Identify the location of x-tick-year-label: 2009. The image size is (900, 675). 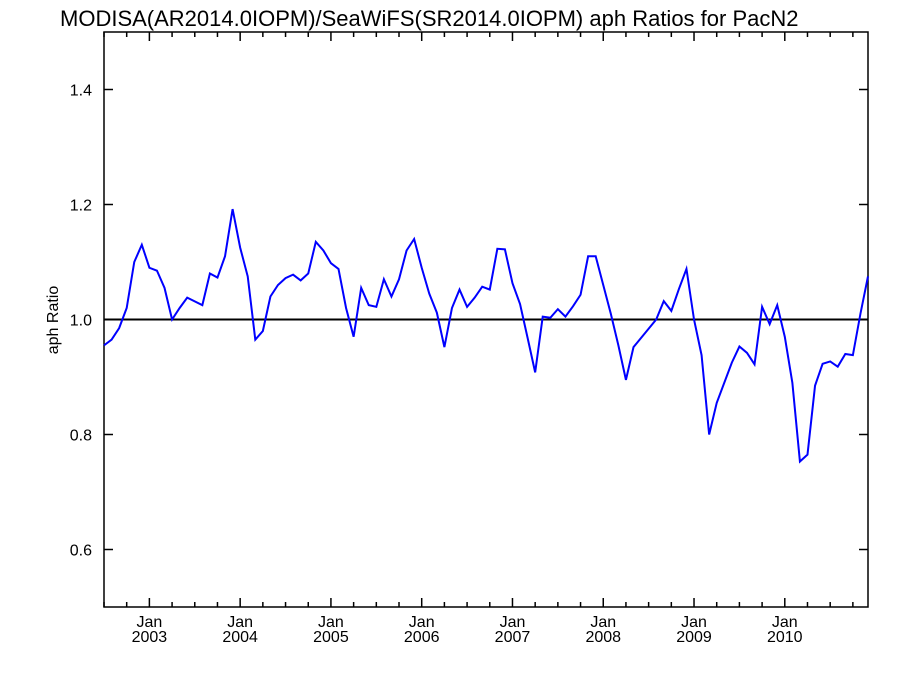
(694, 637).